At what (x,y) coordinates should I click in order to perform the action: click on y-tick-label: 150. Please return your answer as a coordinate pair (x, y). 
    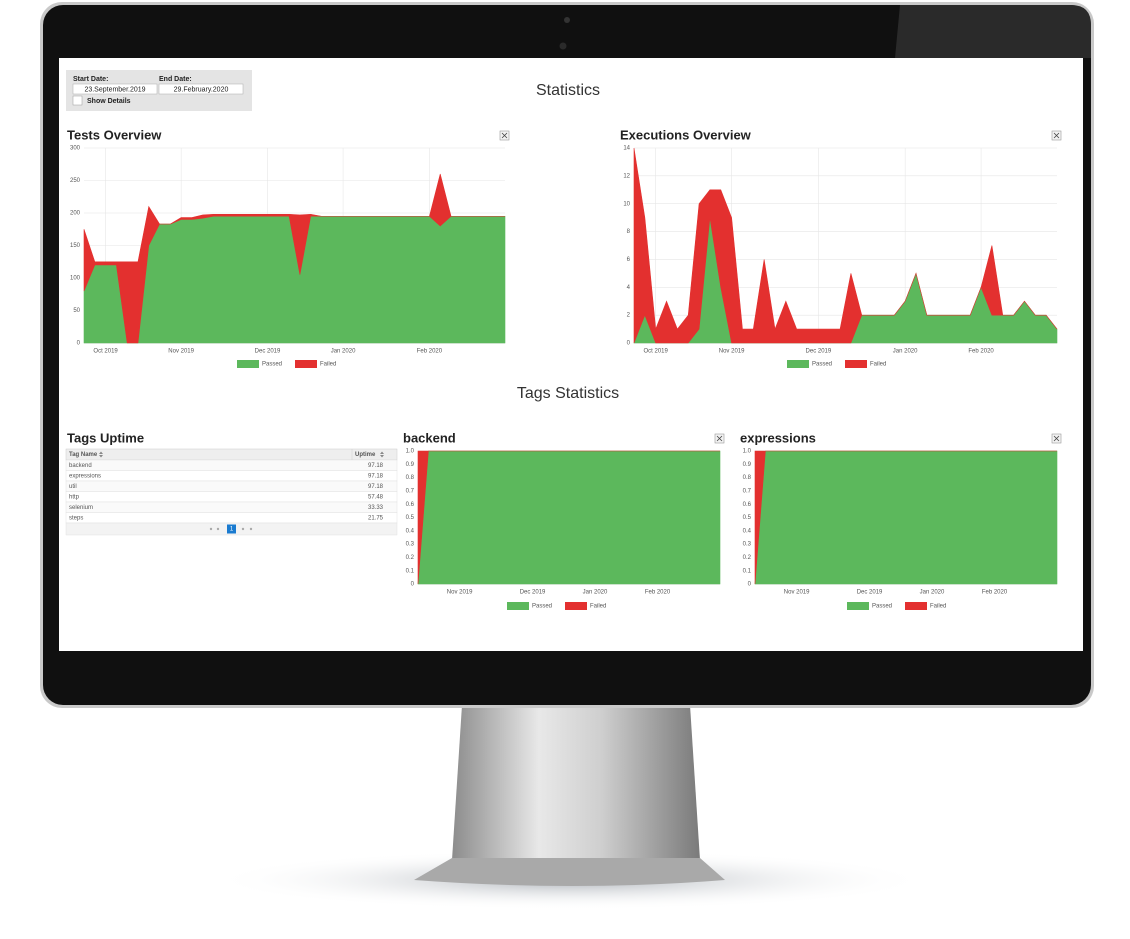
    Looking at the image, I should click on (75, 246).